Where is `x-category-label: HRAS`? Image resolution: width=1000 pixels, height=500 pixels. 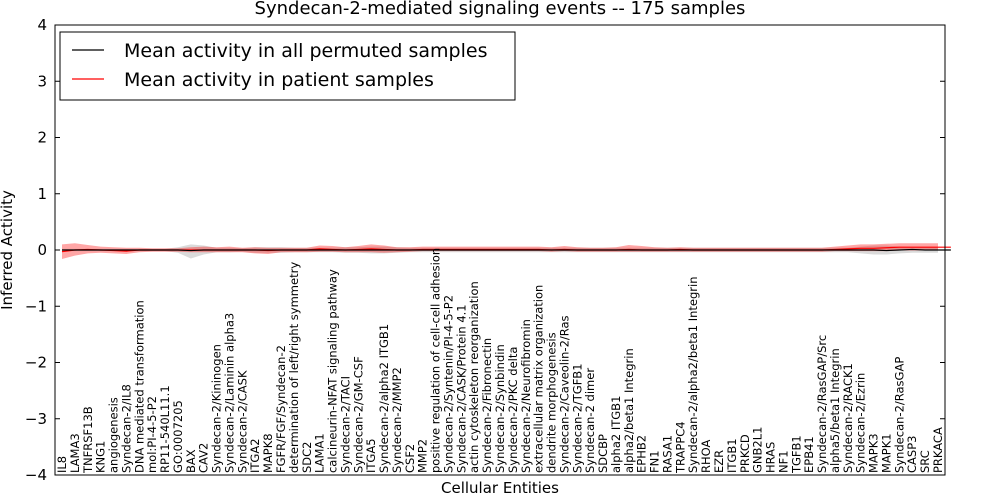
x-category-label: HRAS is located at coordinates (771, 457).